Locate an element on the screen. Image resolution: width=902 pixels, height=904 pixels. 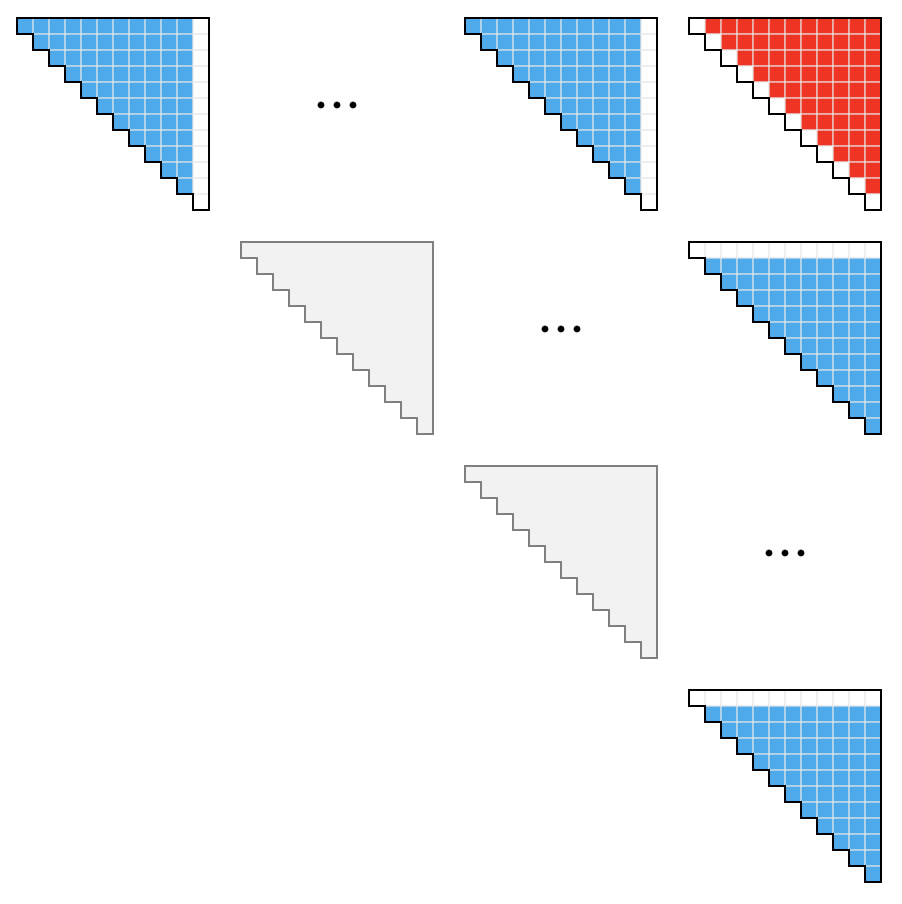
block-blue-r0-c0 is located at coordinates (113, 114).